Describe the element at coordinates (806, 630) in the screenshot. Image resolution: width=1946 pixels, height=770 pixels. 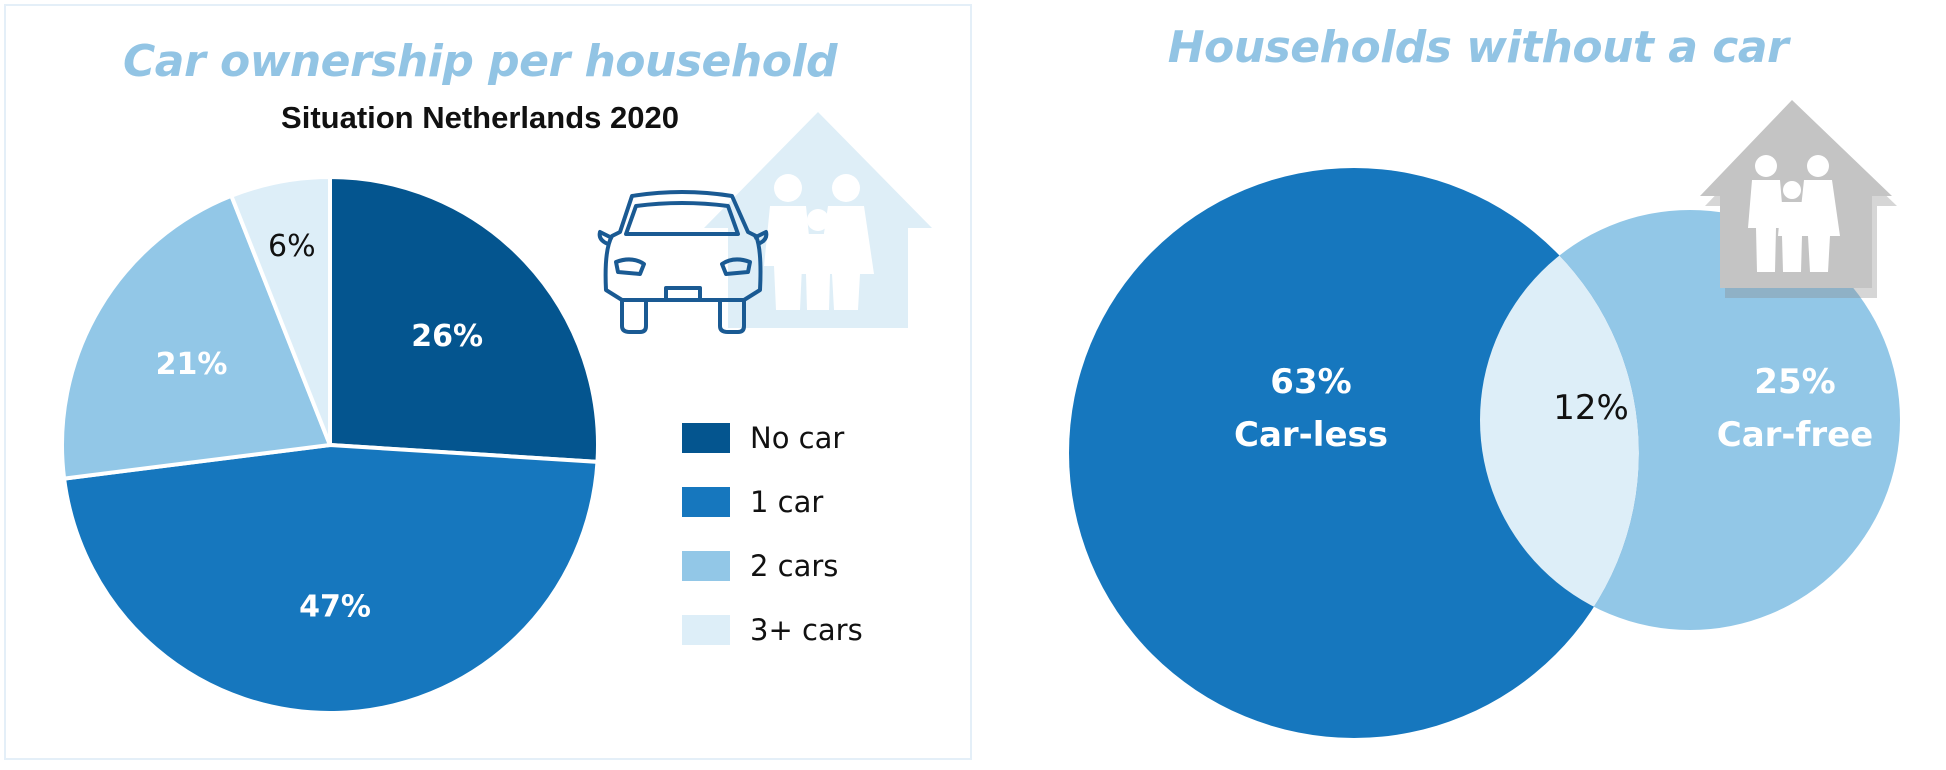
I see `legend-label-3plus-cars: 3+ cars` at that location.